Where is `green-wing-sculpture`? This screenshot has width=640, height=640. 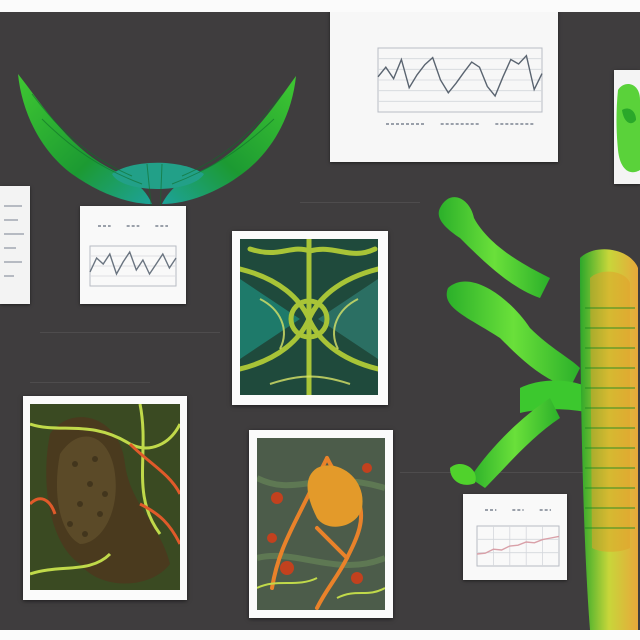
green-wing-sculpture is located at coordinates (157, 144).